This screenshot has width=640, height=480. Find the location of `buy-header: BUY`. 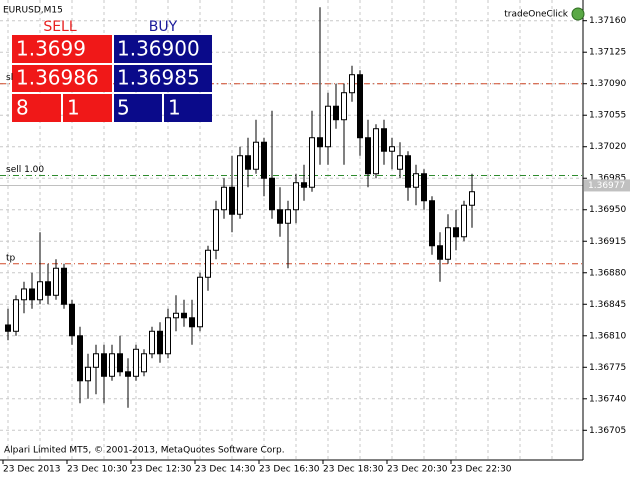

buy-header: BUY is located at coordinates (163, 27).